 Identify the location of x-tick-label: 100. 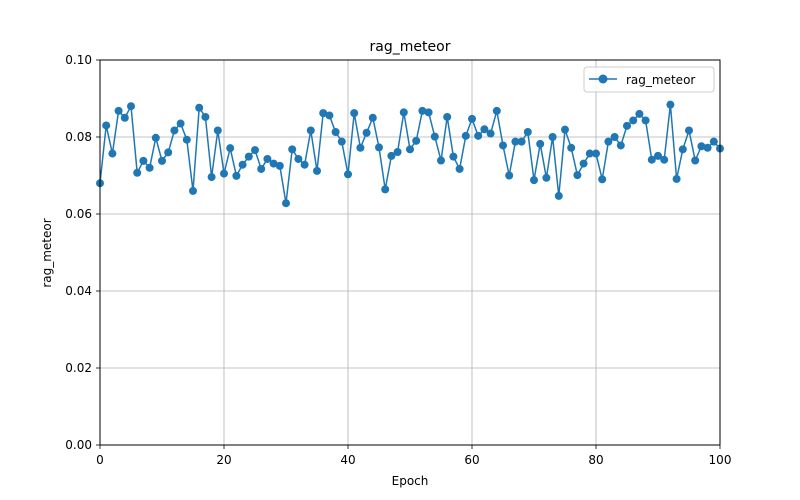
(720, 460).